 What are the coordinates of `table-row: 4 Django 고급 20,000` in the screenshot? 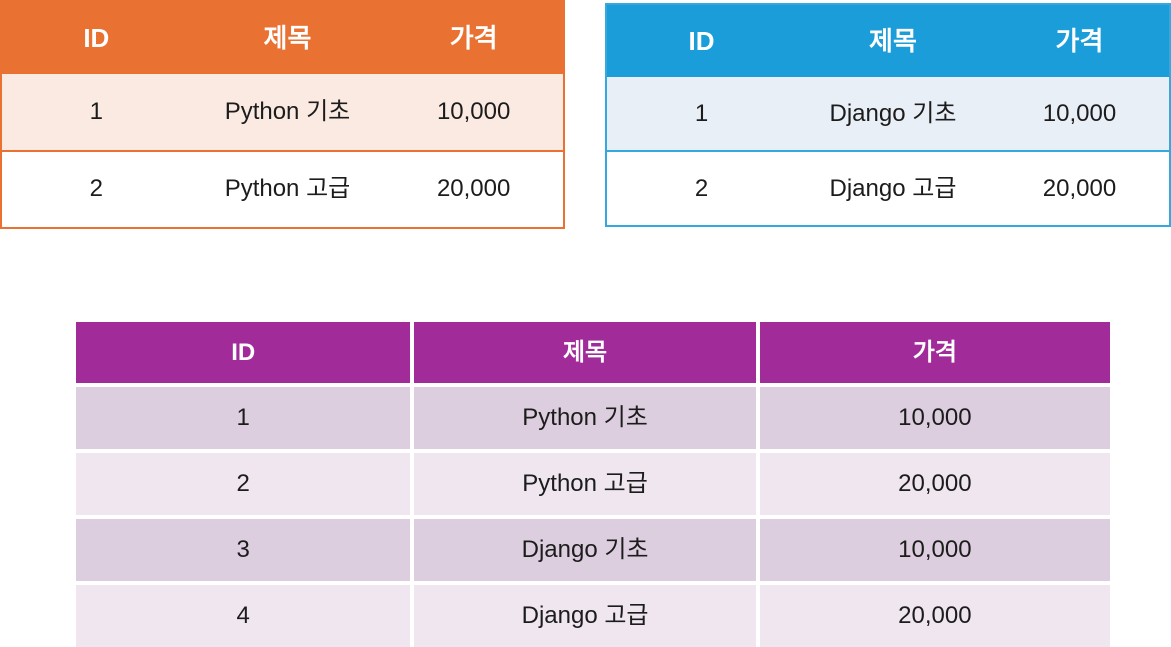 It's located at (593, 616).